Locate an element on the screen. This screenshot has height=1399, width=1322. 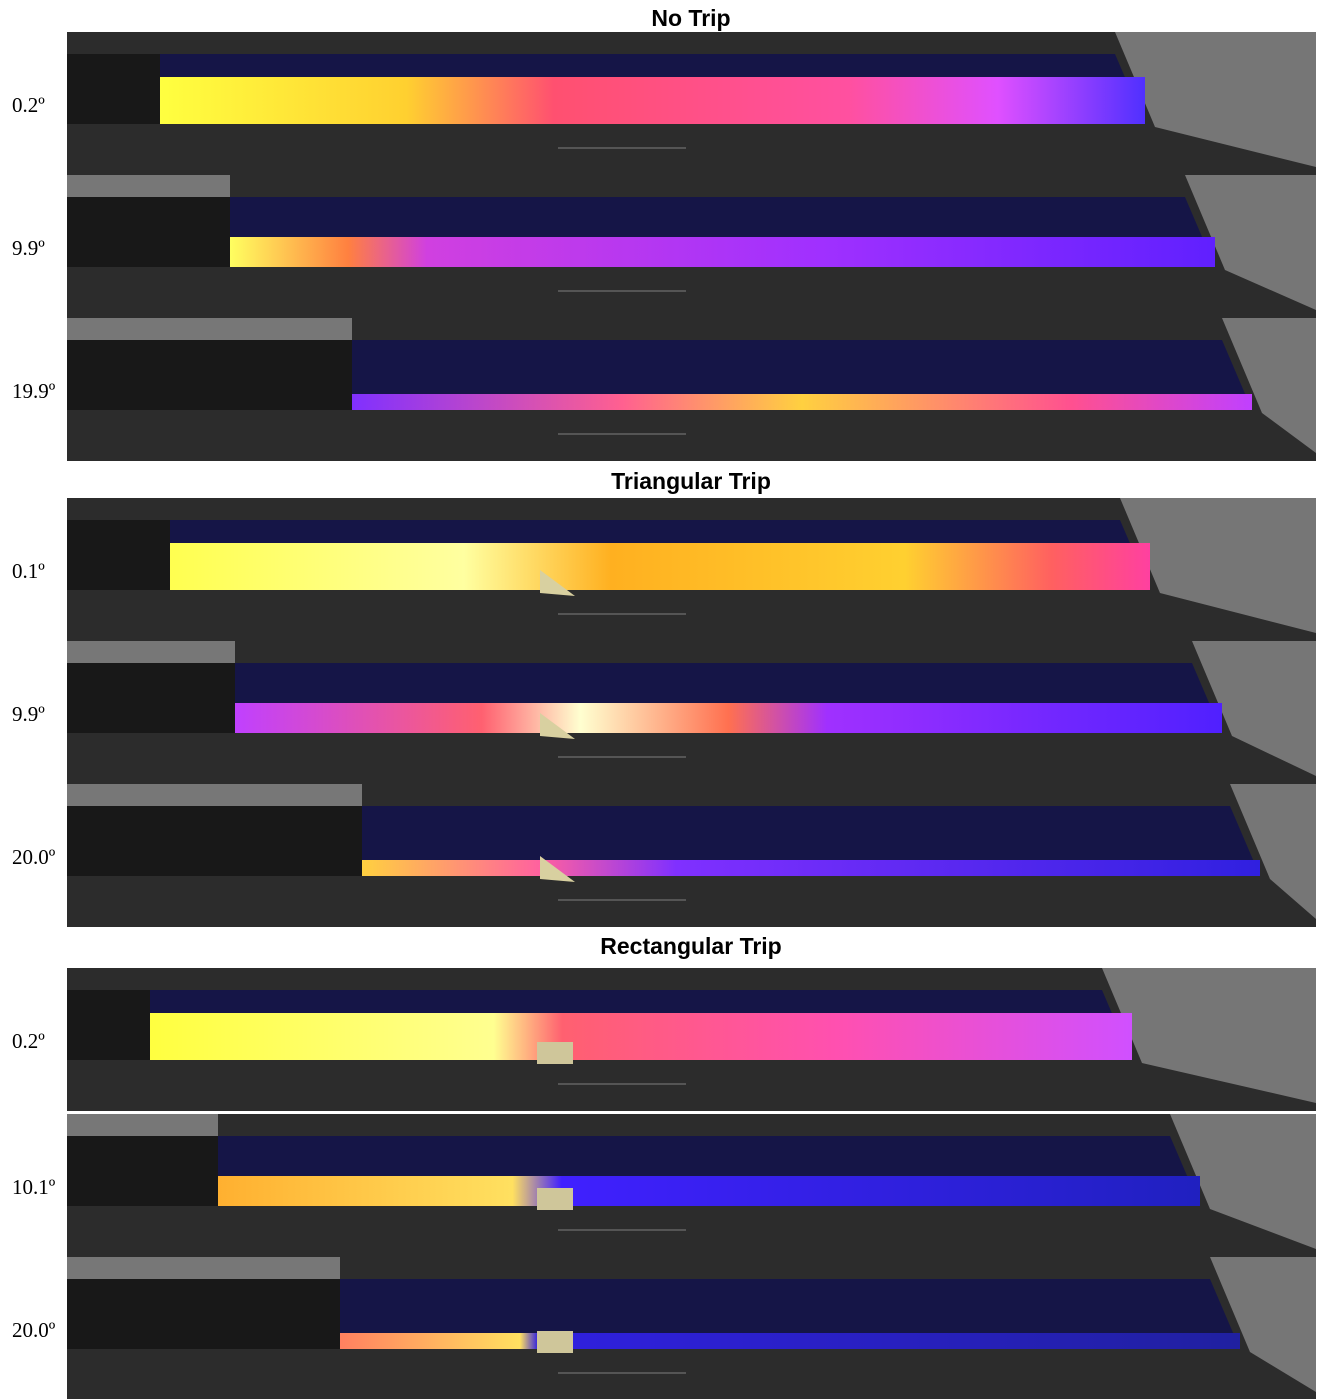
section-title: Rectangular Trip is located at coordinates (690, 946).